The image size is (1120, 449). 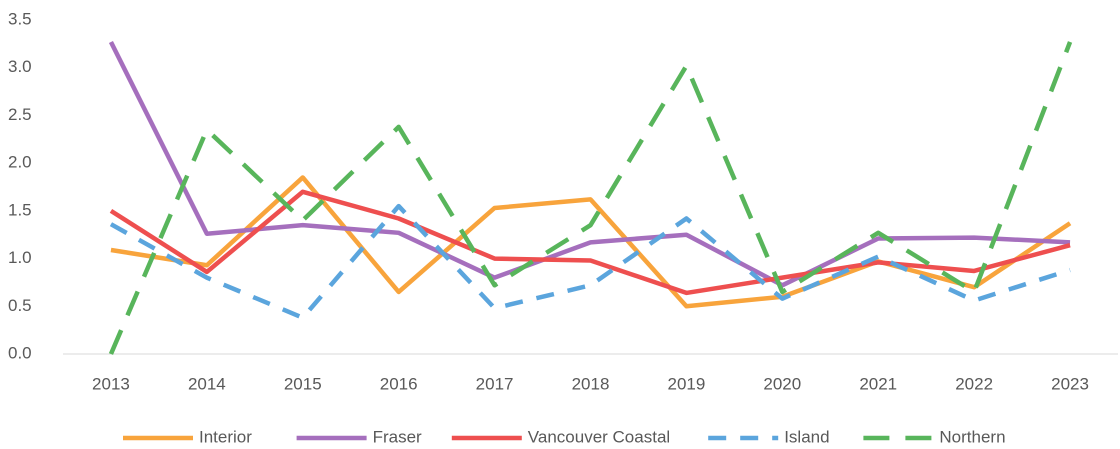 What do you see at coordinates (207, 383) in the screenshot?
I see `x-tick-label: 2014` at bounding box center [207, 383].